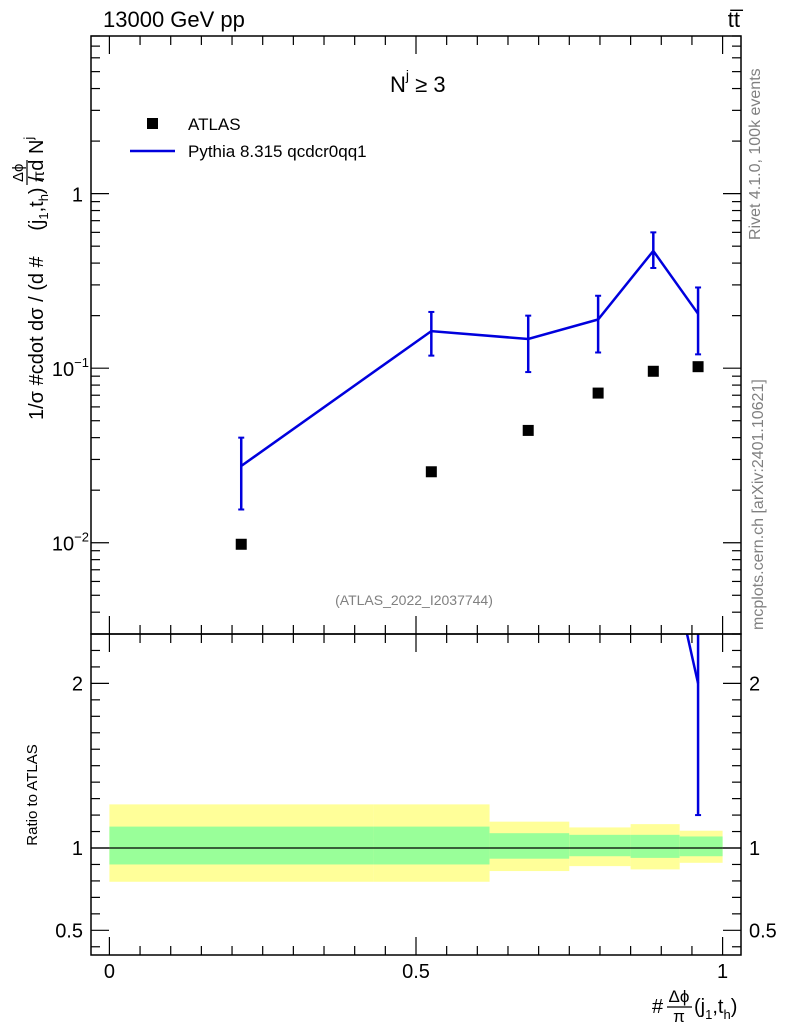 This screenshot has height=1024, width=786. I want to click on ratio-y-axis-label: Ratio to ATLAS, so click(32, 794).